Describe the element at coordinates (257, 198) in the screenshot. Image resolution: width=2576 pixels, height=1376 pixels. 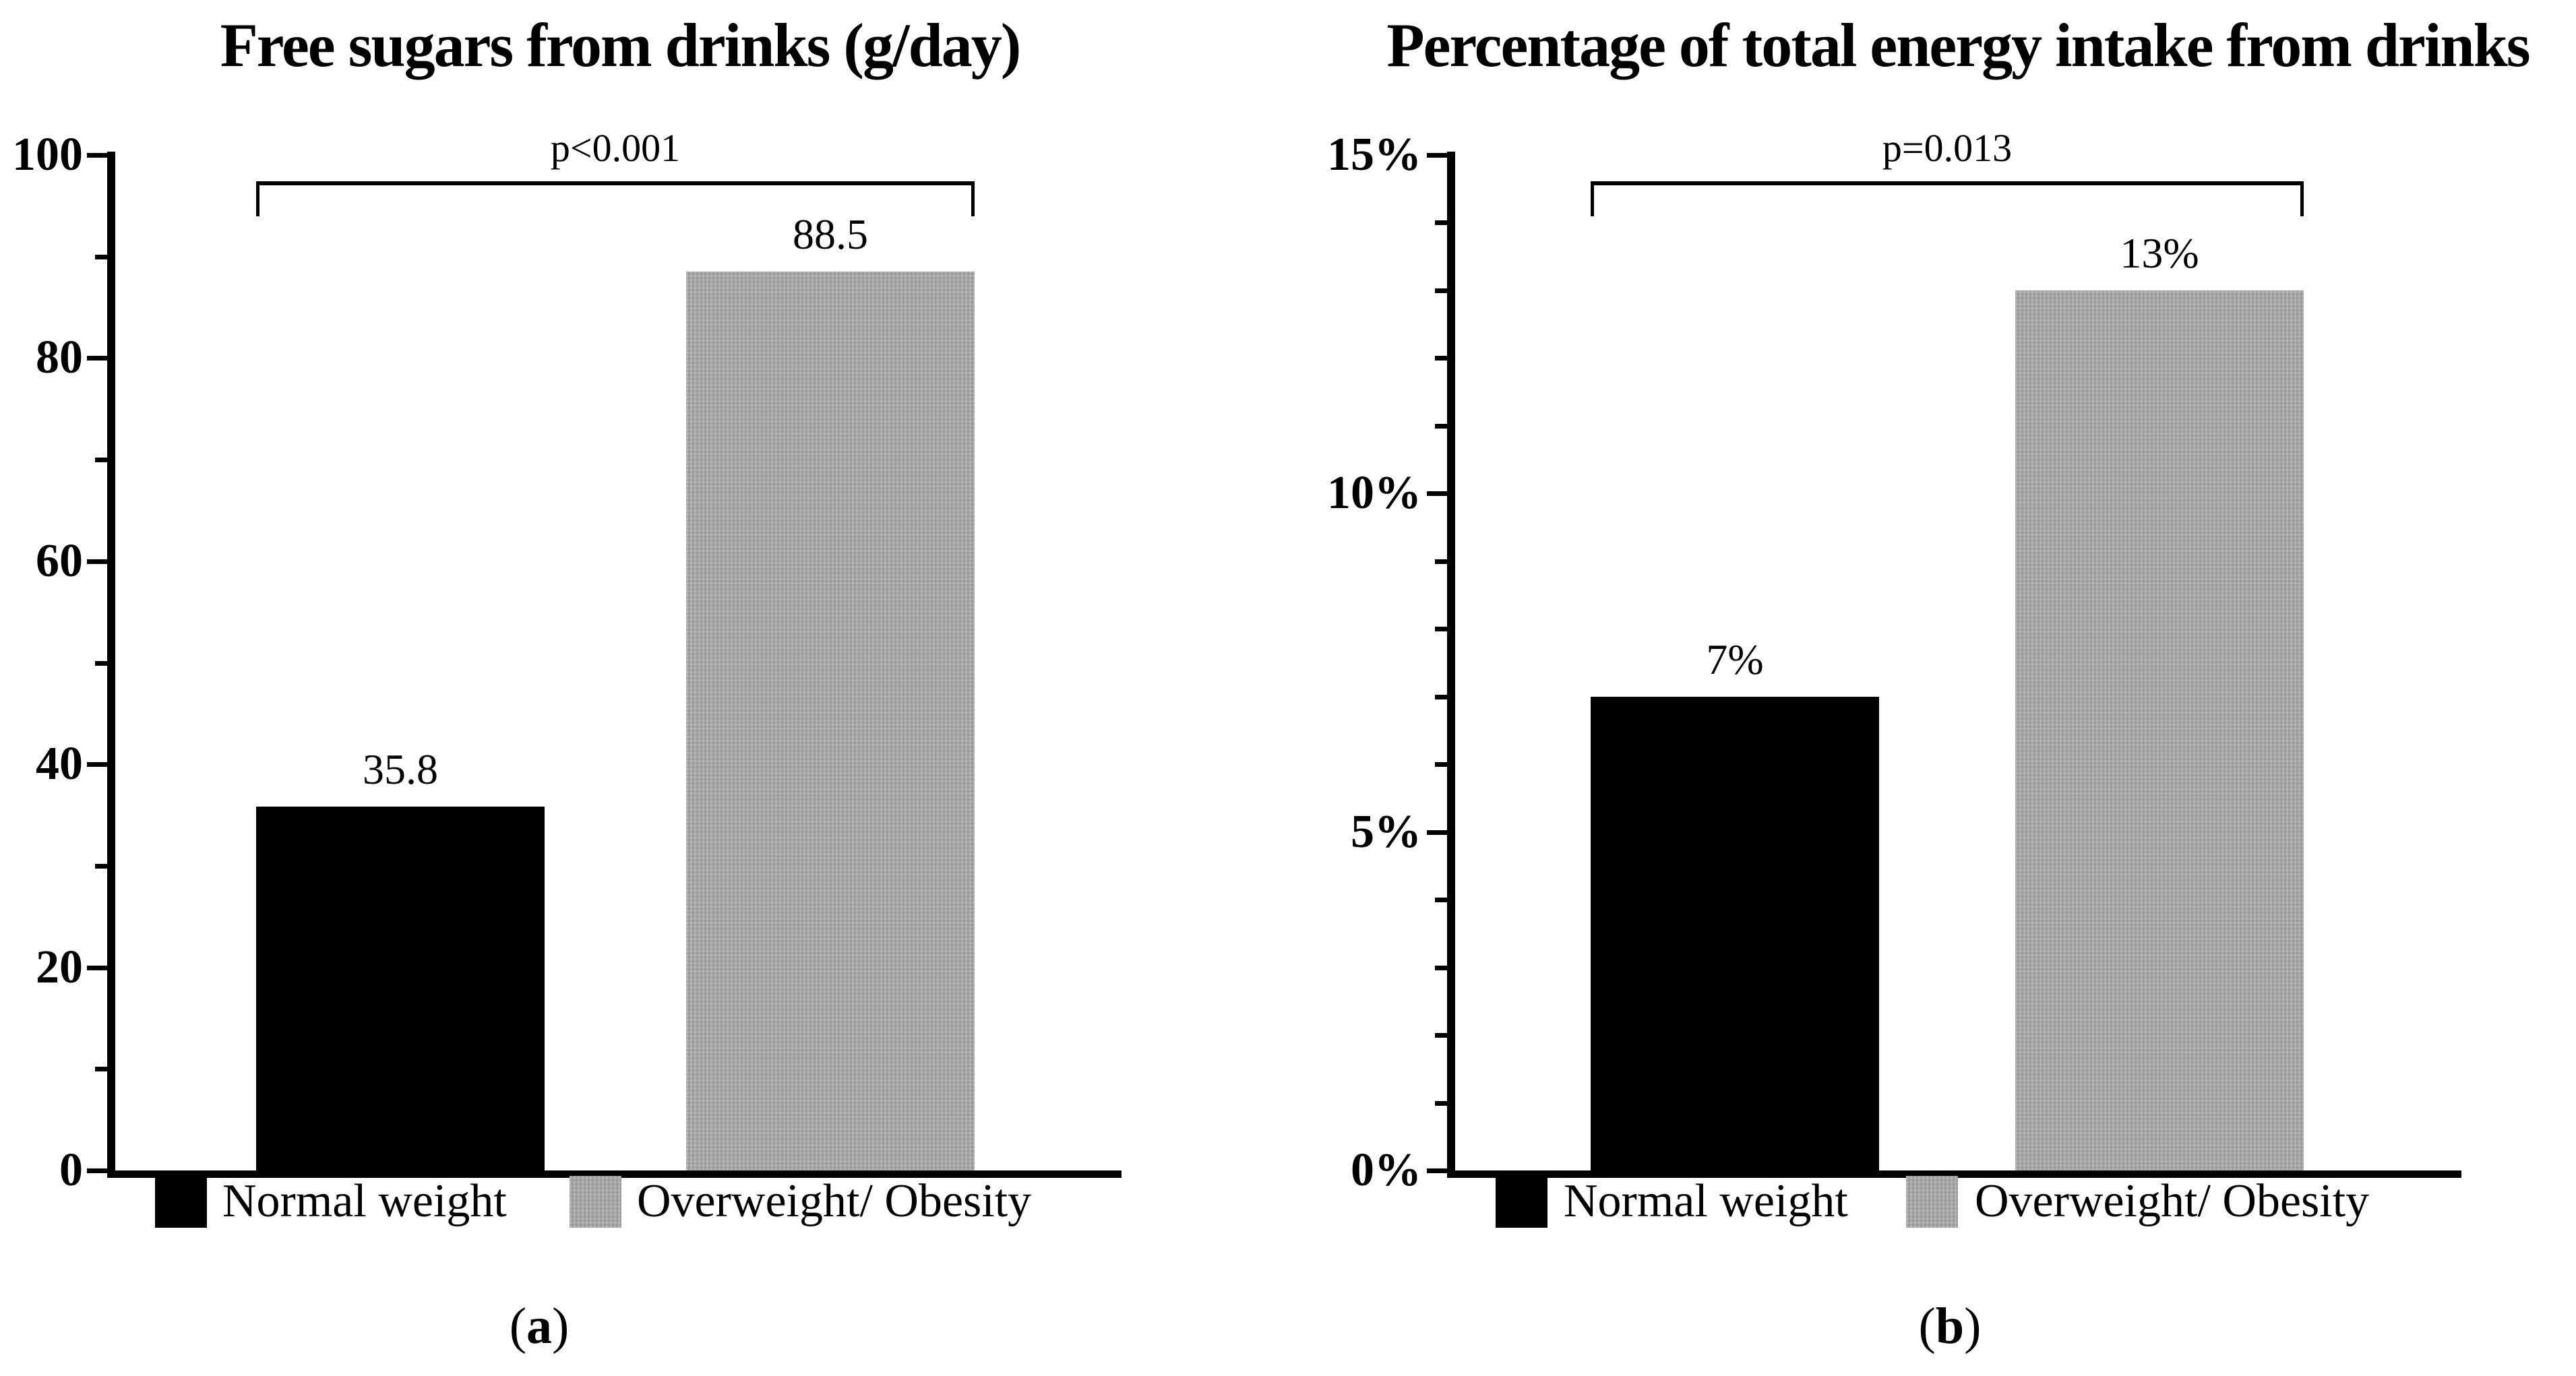
I see `chart-a-bracket-left-drop` at that location.